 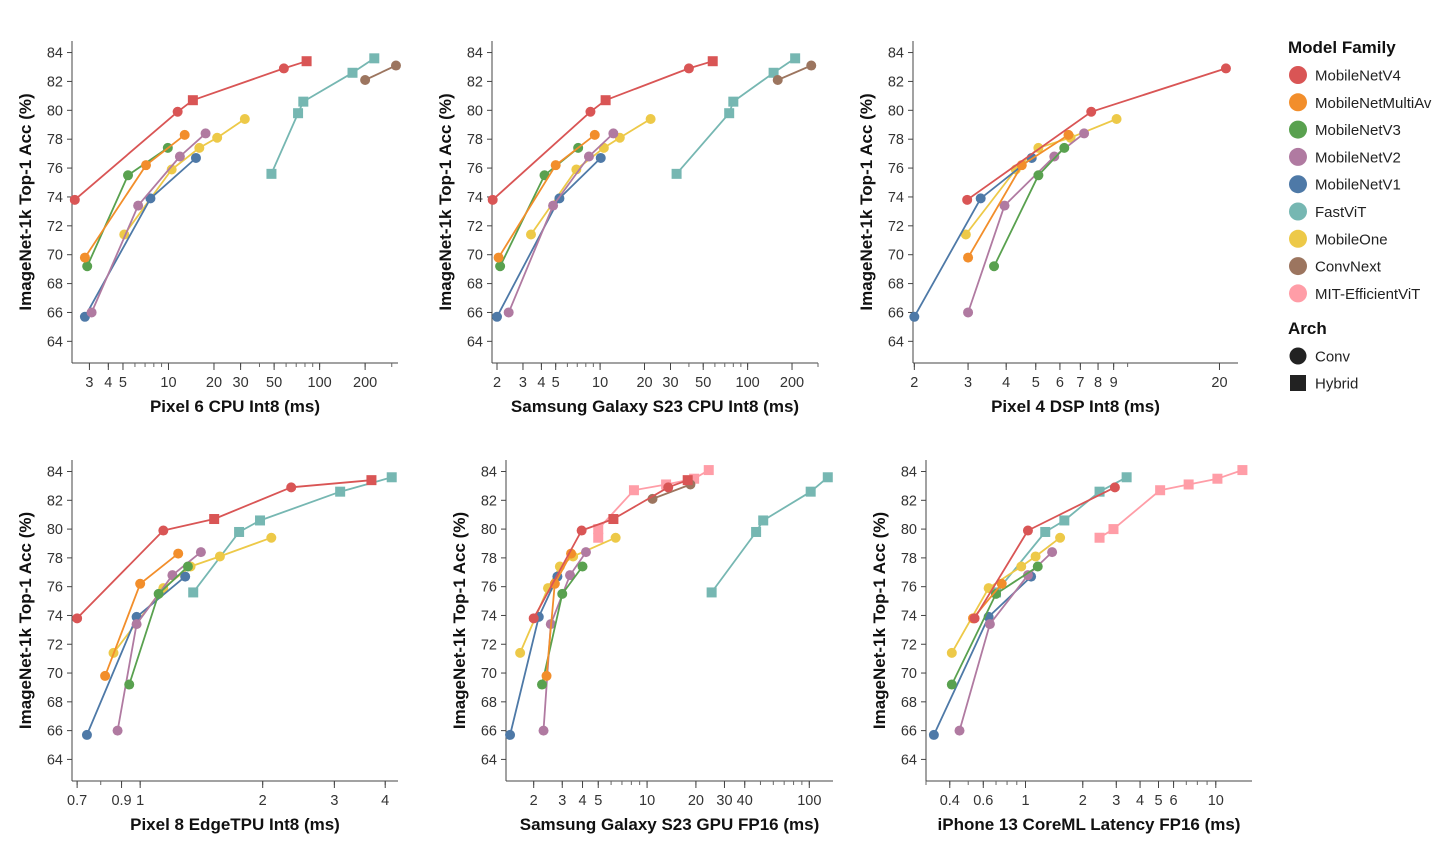 What do you see at coordinates (696, 801) in the screenshot?
I see `x-tick-label: 20` at bounding box center [696, 801].